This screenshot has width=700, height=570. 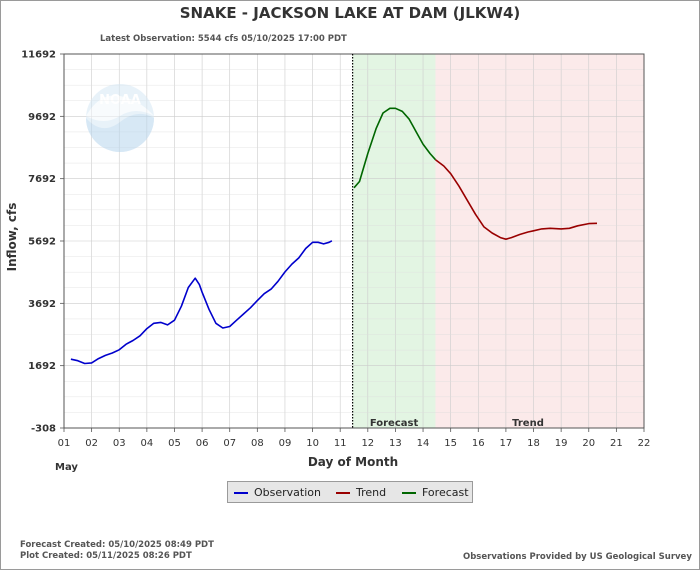 I want to click on legend-label-observation: Observation, so click(x=287, y=492).